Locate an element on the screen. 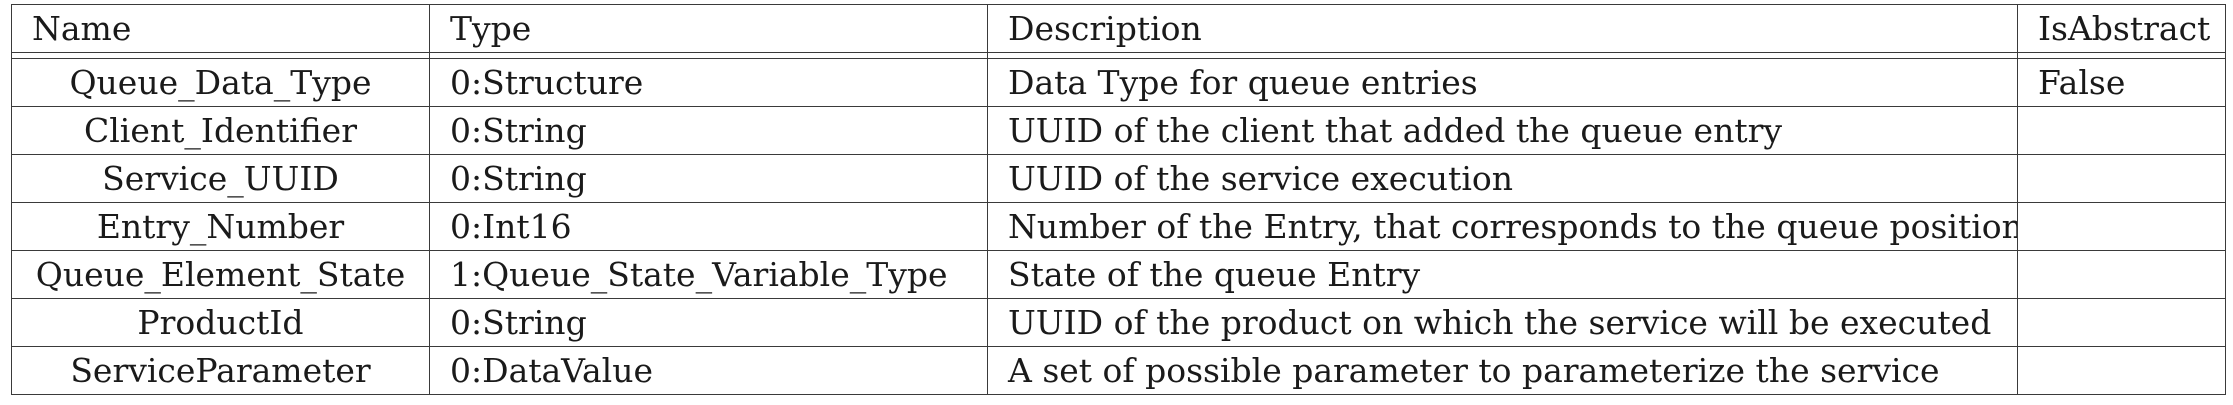 This screenshot has height=405, width=2233. cell-name: Queue_Element_State is located at coordinates (220, 274).